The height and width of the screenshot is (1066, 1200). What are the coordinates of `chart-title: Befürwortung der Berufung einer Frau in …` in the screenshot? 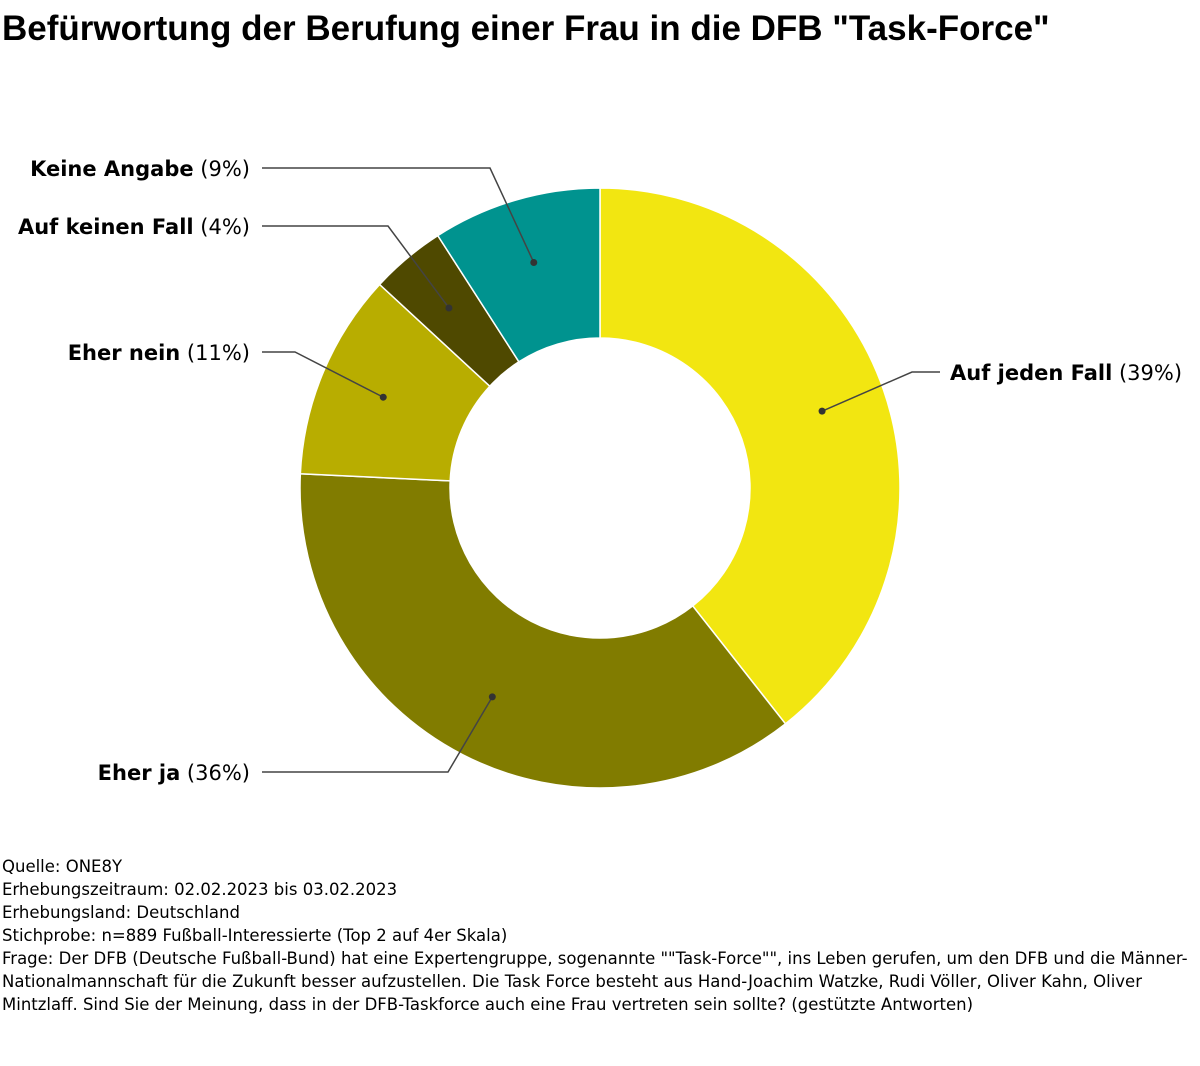 It's located at (526, 28).